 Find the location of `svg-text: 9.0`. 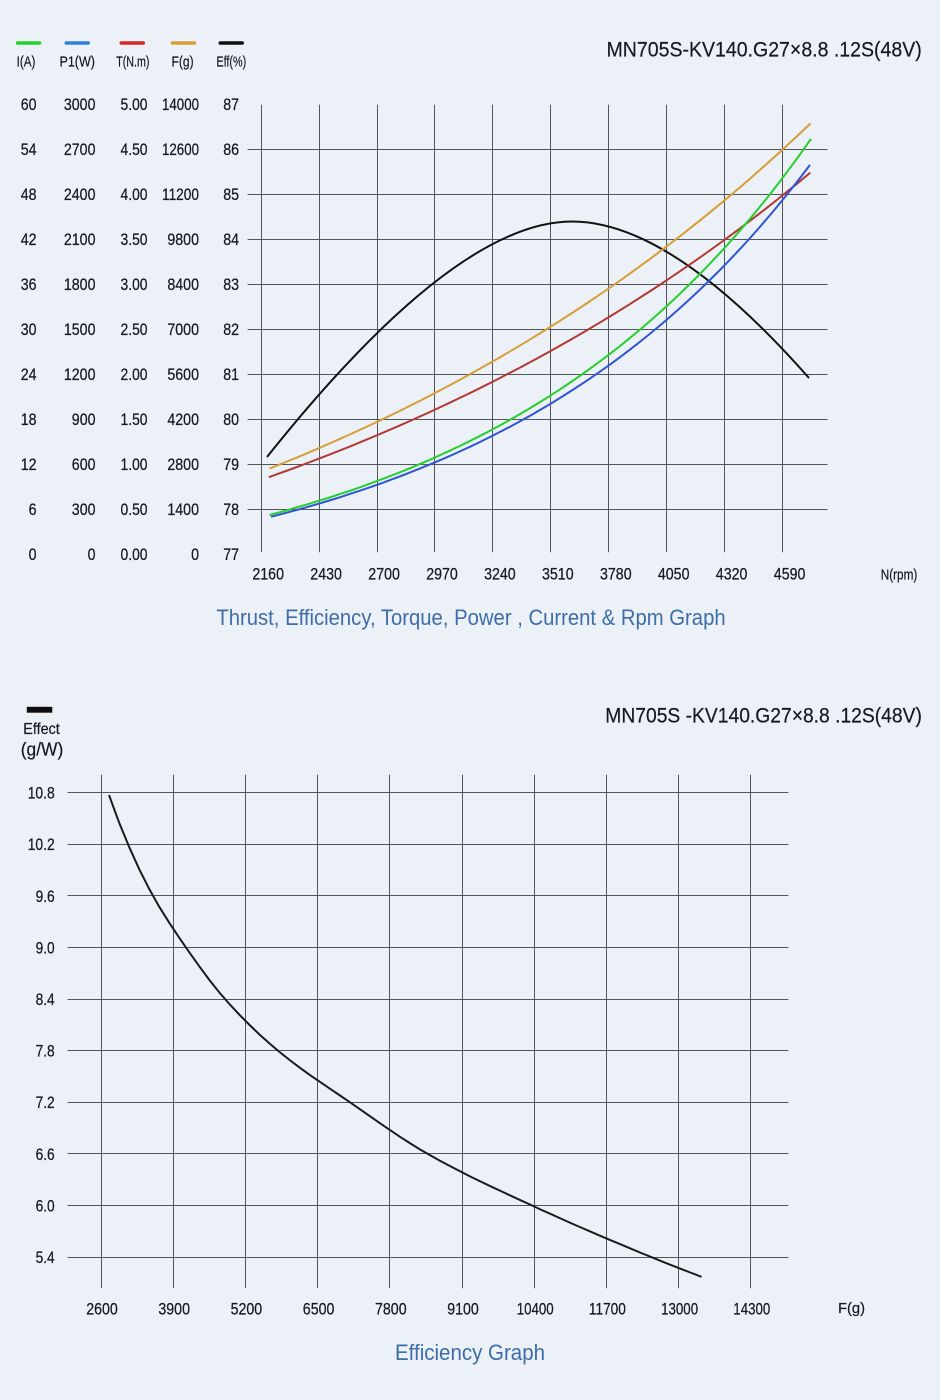

svg-text: 9.0 is located at coordinates (45, 948).